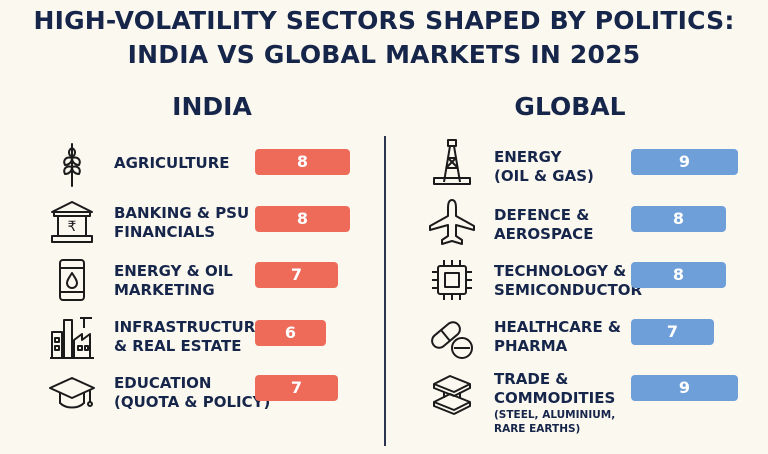 The image size is (768, 454). Describe the element at coordinates (384, 54) in the screenshot. I see `title-line-2: INDIA VS GLOBAL MARKETS IN 2025` at that location.